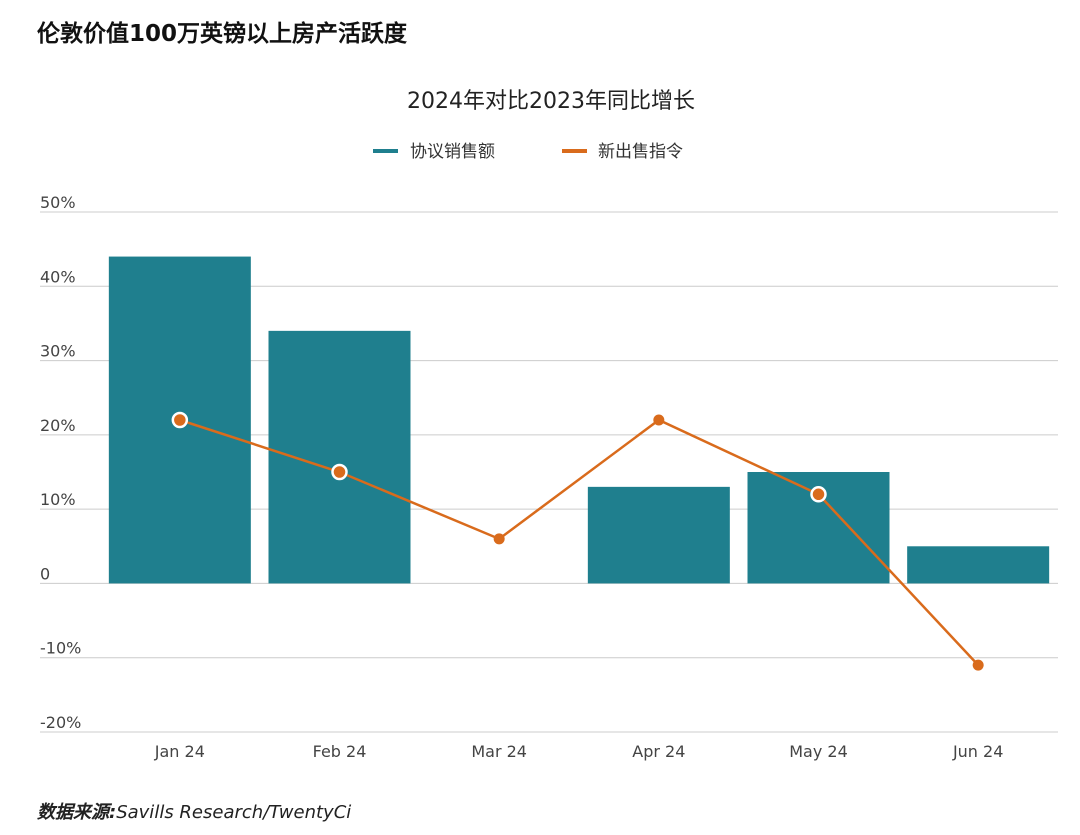 The height and width of the screenshot is (835, 1080). I want to click on x-tick-label: Feb 24, so click(340, 751).